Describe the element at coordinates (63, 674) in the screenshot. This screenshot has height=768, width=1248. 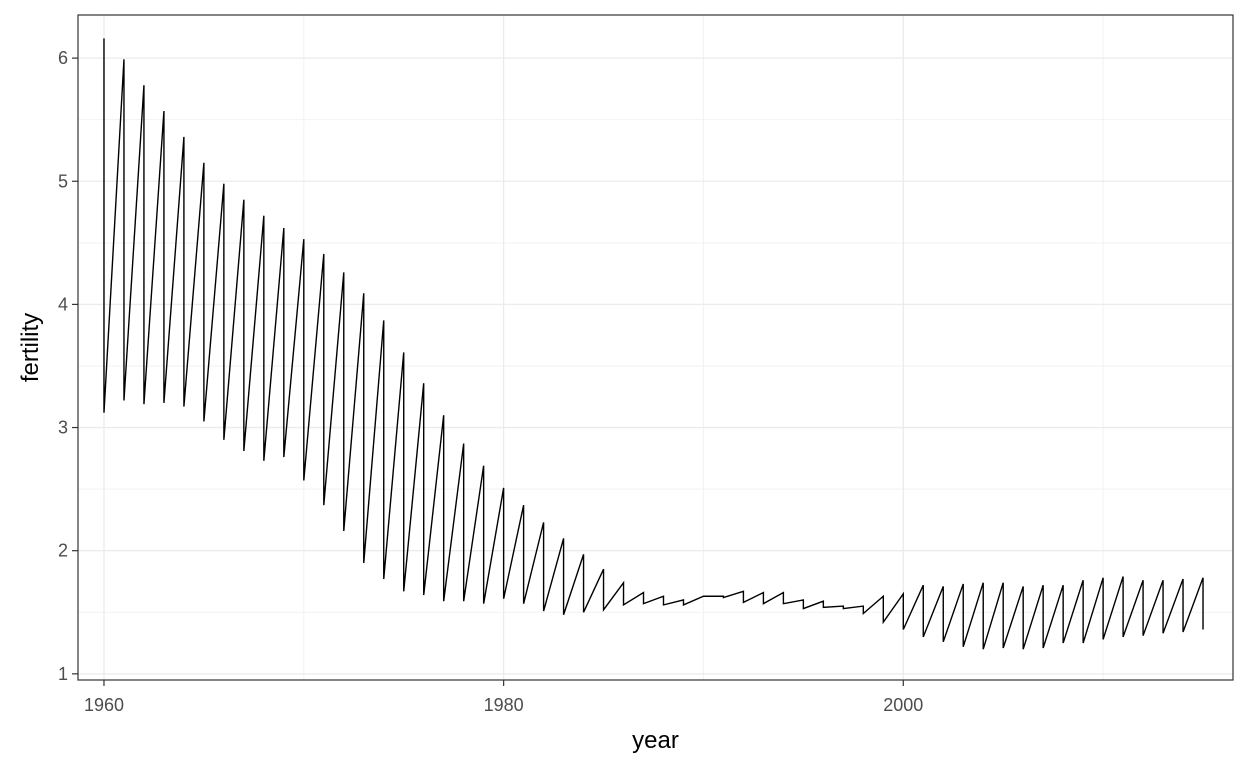
I see `y-tick-label: 1` at that location.